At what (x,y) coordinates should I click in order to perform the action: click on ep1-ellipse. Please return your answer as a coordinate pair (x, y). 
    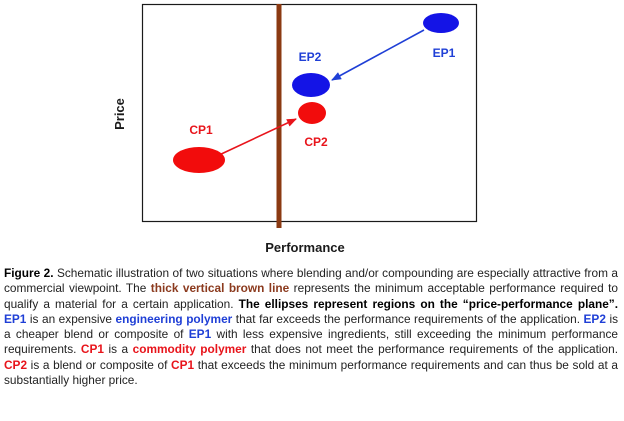
    Looking at the image, I should click on (441, 23).